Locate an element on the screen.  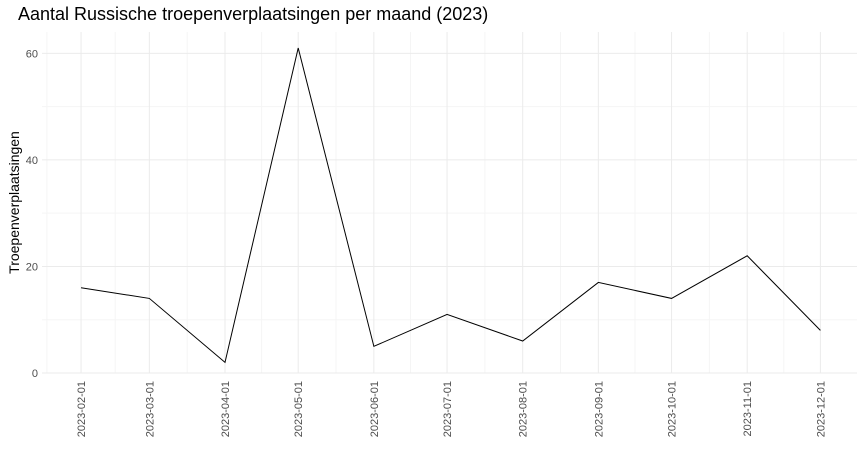
x-tick-label: 2023-04-01 is located at coordinates (226, 409).